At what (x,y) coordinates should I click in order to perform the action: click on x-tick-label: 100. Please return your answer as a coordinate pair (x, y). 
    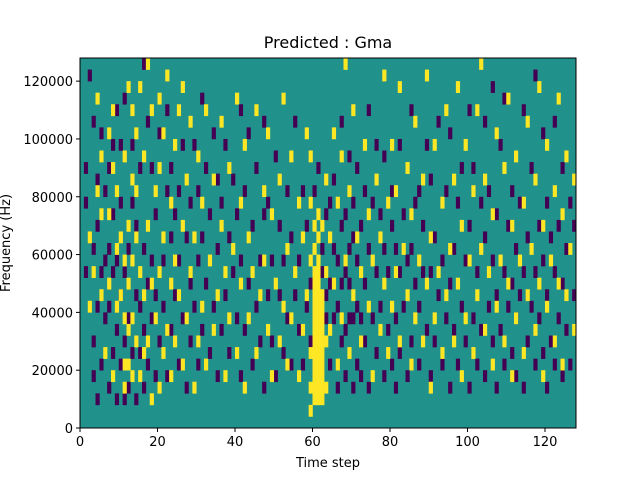
    Looking at the image, I should click on (467, 442).